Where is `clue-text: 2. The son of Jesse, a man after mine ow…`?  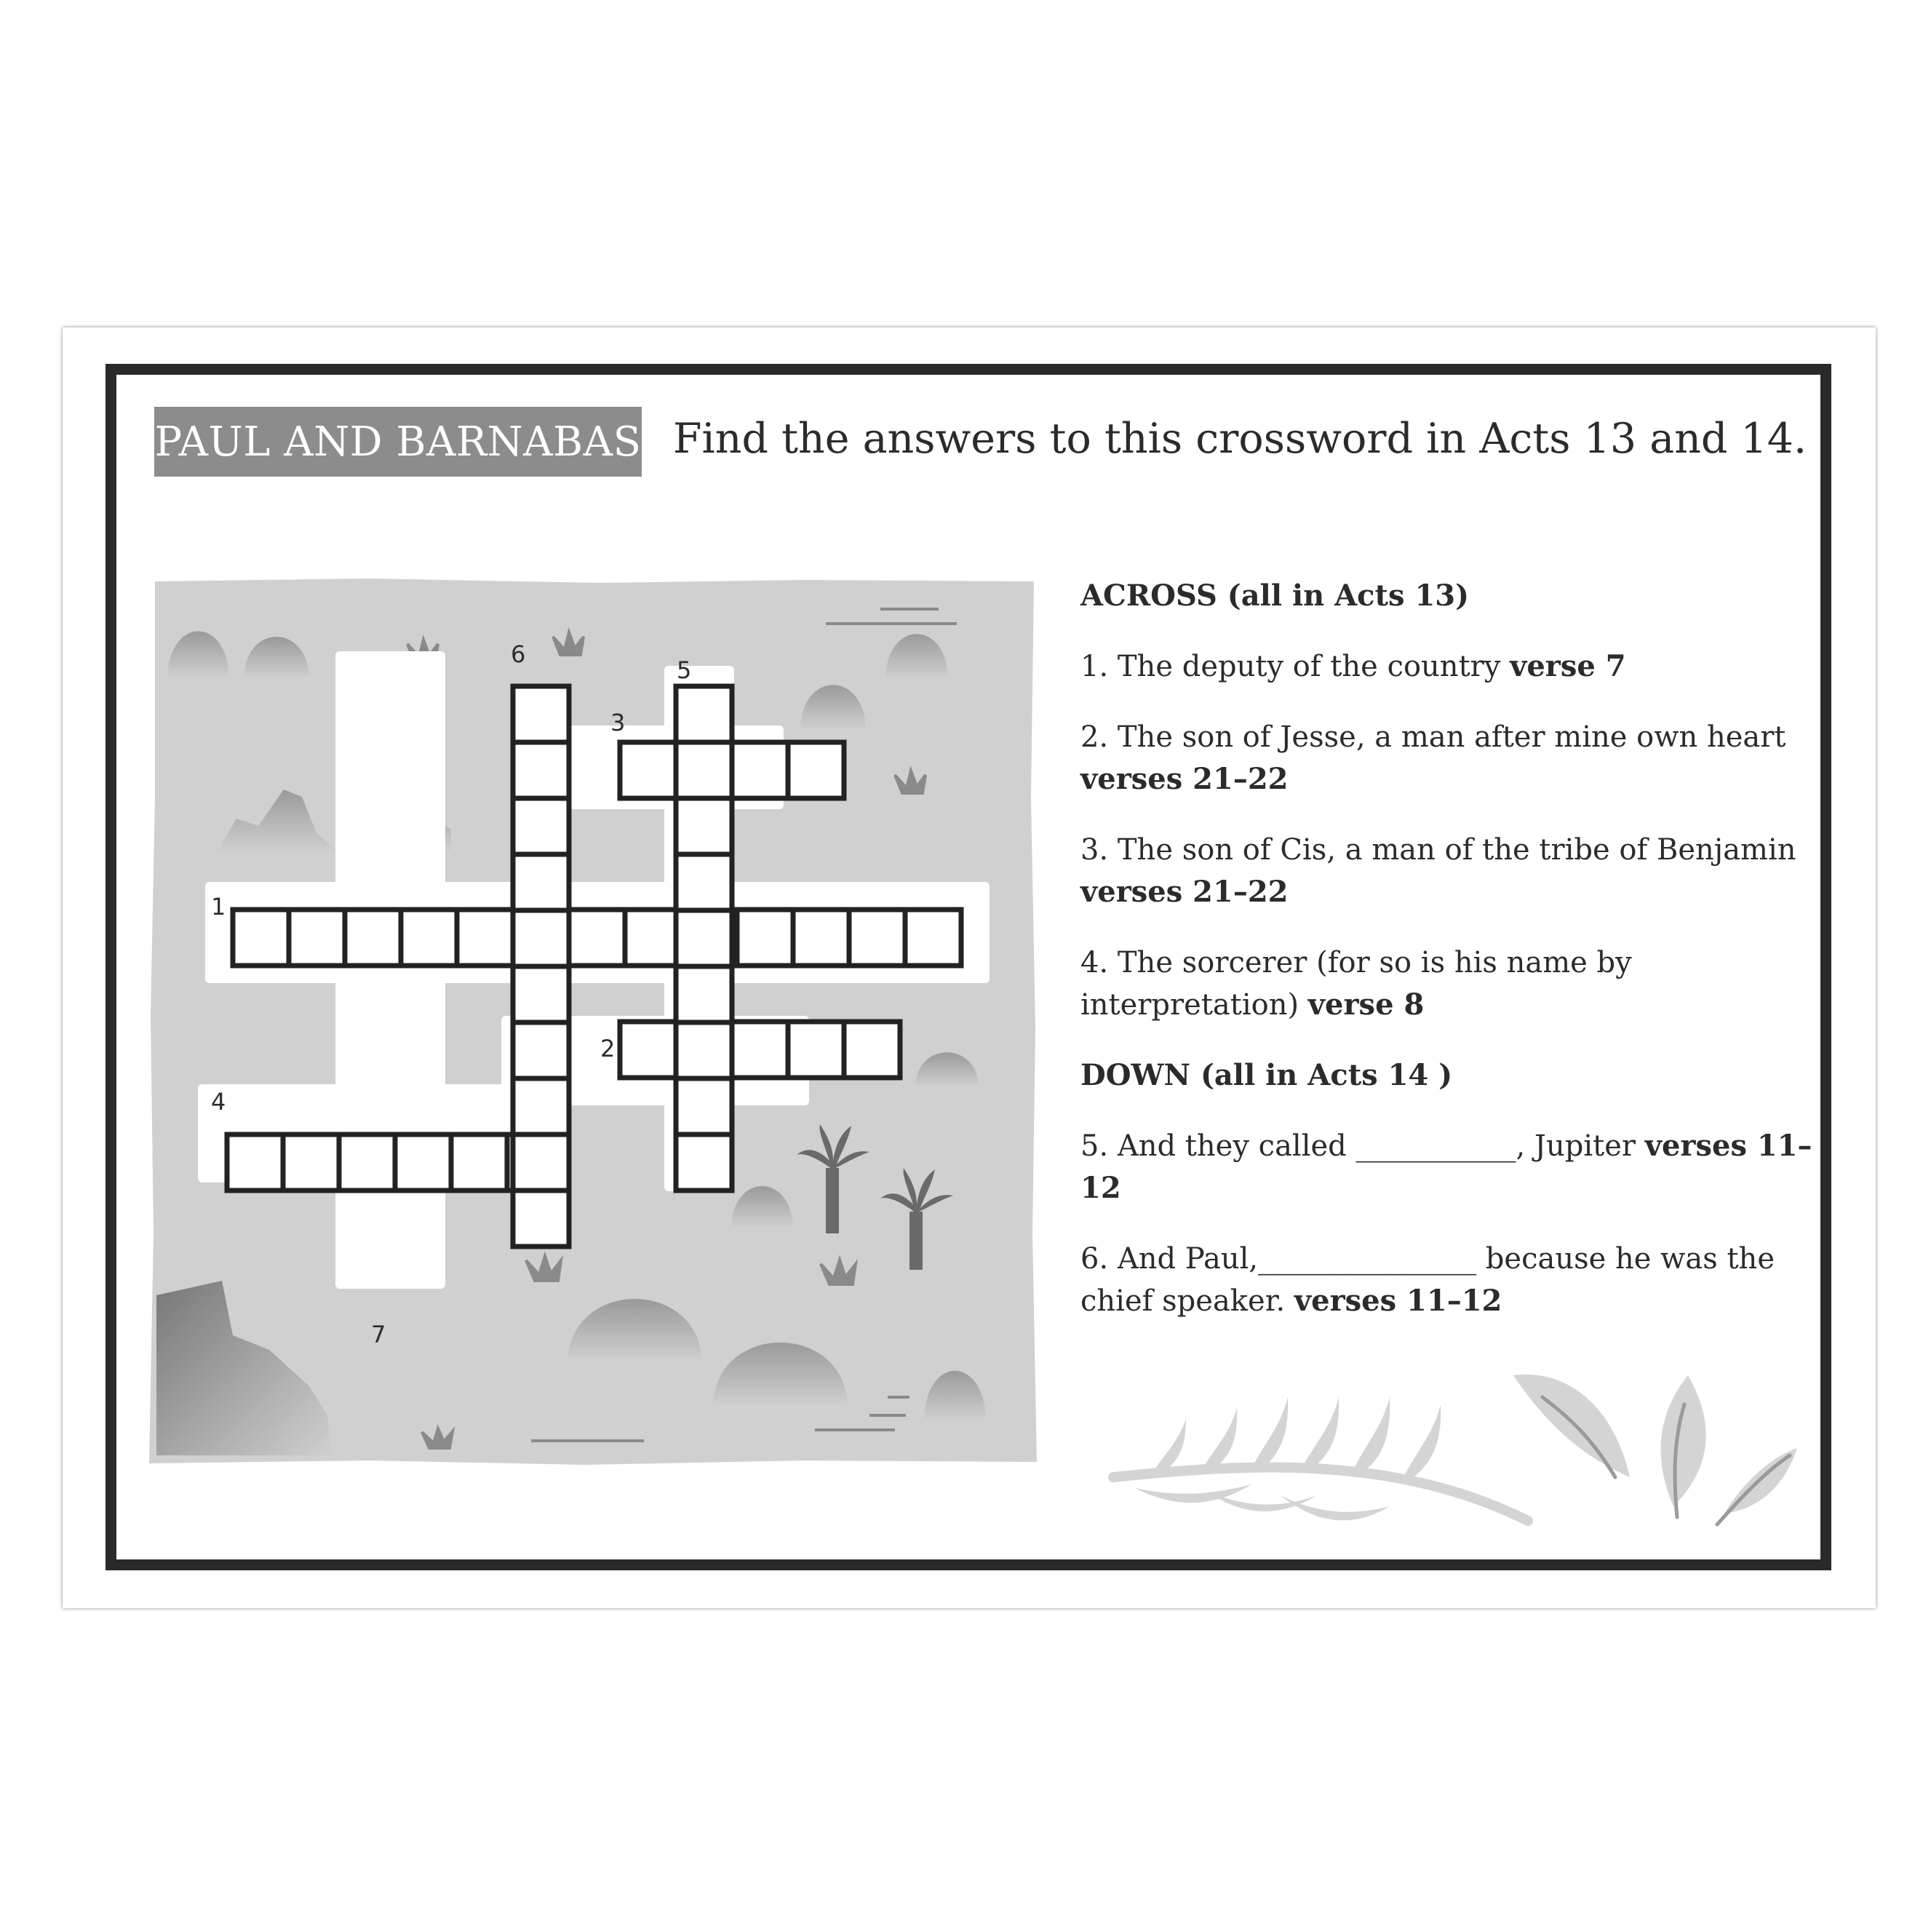
clue-text: 2. The son of Jesse, a man after mine ow… is located at coordinates (1433, 737).